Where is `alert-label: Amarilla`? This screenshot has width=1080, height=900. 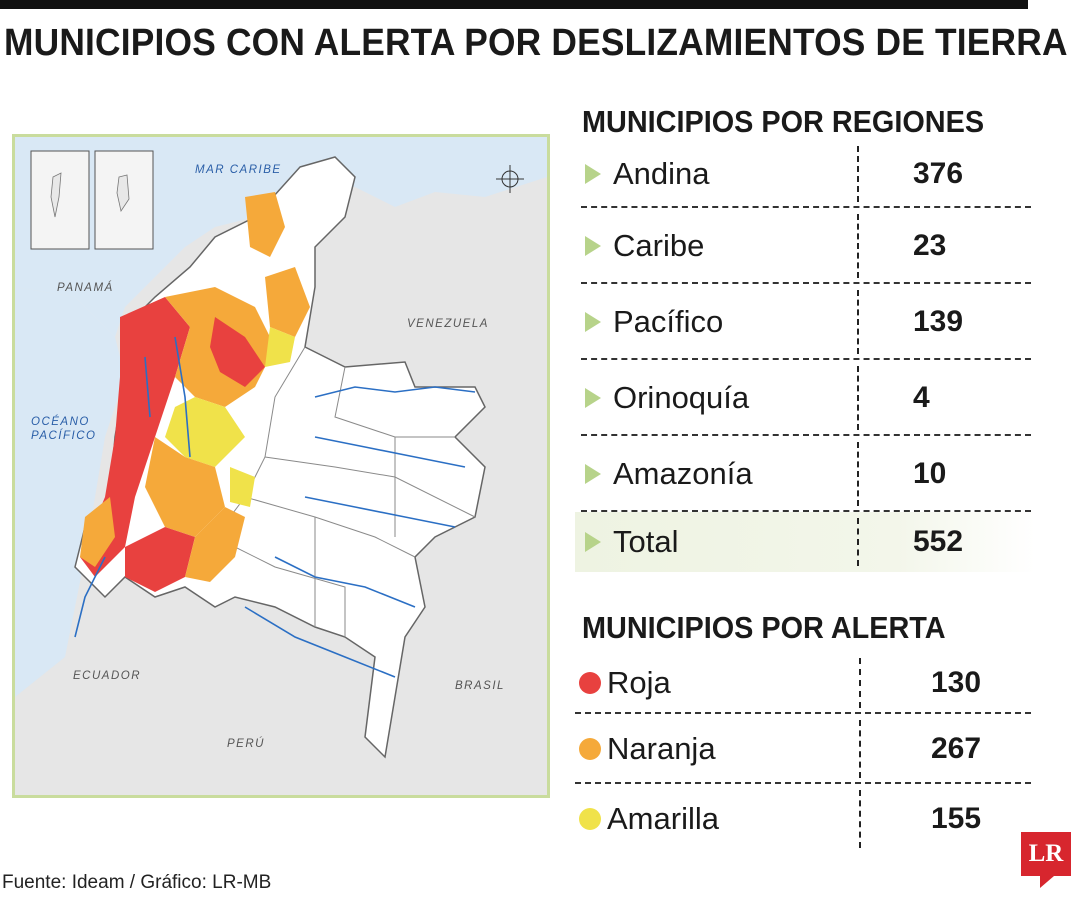 alert-label: Amarilla is located at coordinates (649, 819).